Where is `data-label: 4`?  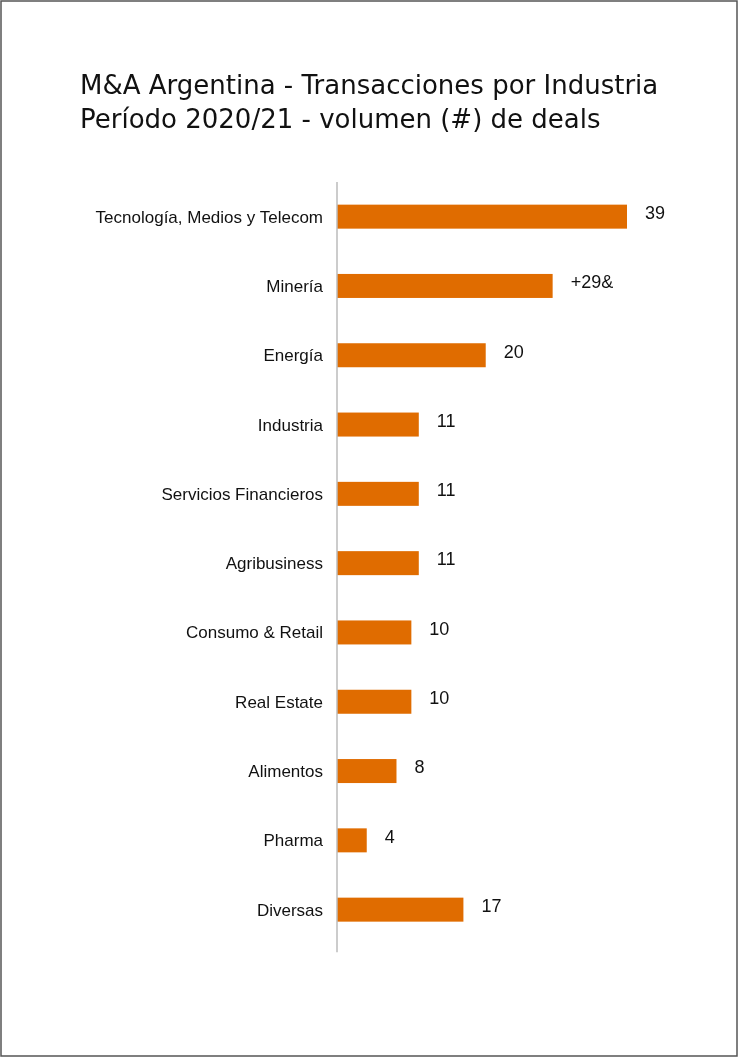
data-label: 4 is located at coordinates (389, 836).